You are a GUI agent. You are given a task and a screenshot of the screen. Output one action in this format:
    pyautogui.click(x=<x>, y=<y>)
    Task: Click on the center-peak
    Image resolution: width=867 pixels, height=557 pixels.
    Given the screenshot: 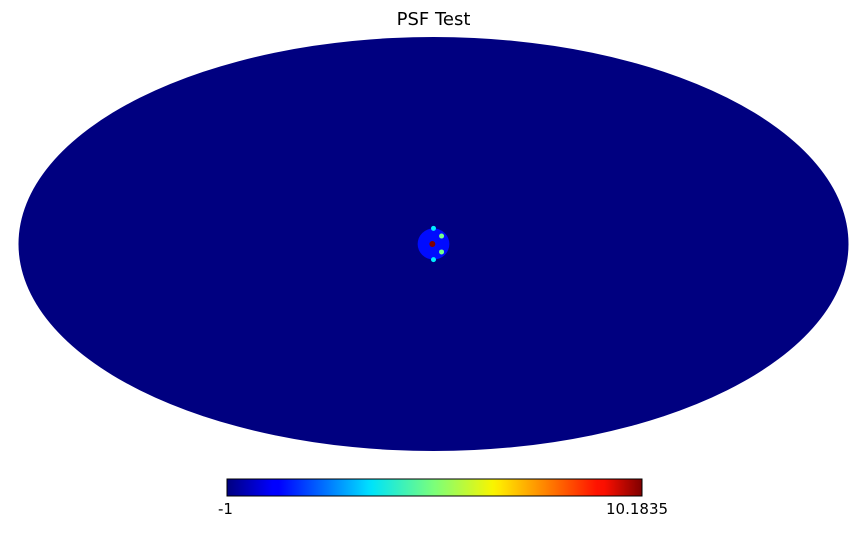 What is the action you would take?
    pyautogui.click(x=432, y=244)
    